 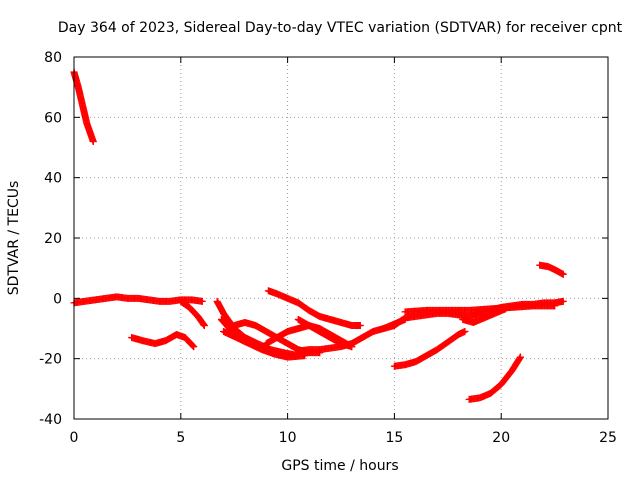 What do you see at coordinates (288, 438) in the screenshot?
I see `x-tick-label: 10` at bounding box center [288, 438].